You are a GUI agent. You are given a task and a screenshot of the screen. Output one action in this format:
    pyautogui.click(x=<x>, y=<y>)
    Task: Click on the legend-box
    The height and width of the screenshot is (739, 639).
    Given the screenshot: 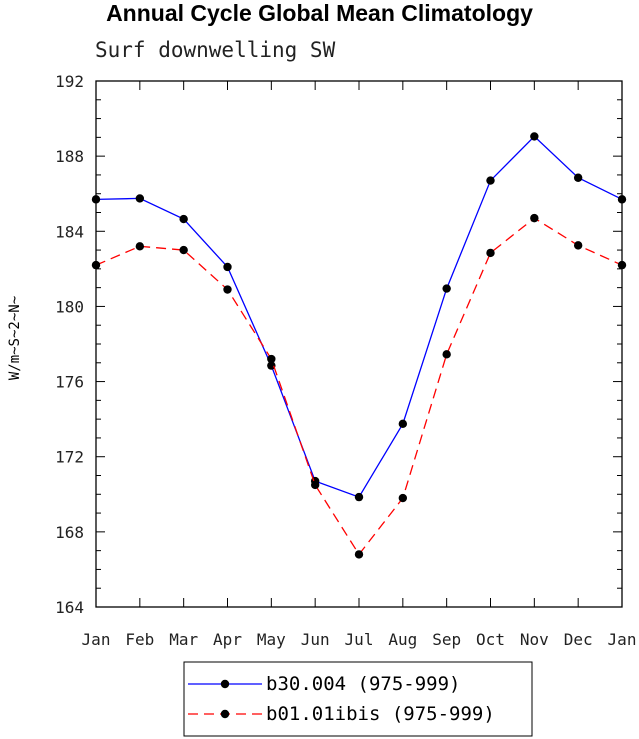 What is the action you would take?
    pyautogui.click(x=358, y=699)
    